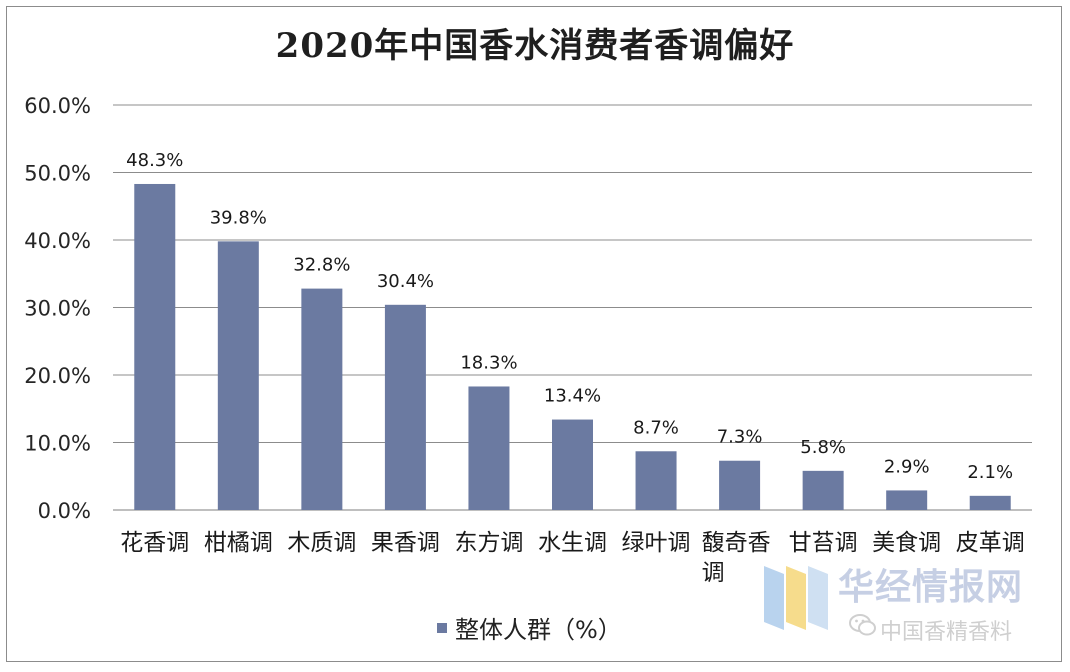 Image resolution: width=1070 pixels, height=672 pixels. I want to click on x-tick-label: 花香调, so click(154, 543).